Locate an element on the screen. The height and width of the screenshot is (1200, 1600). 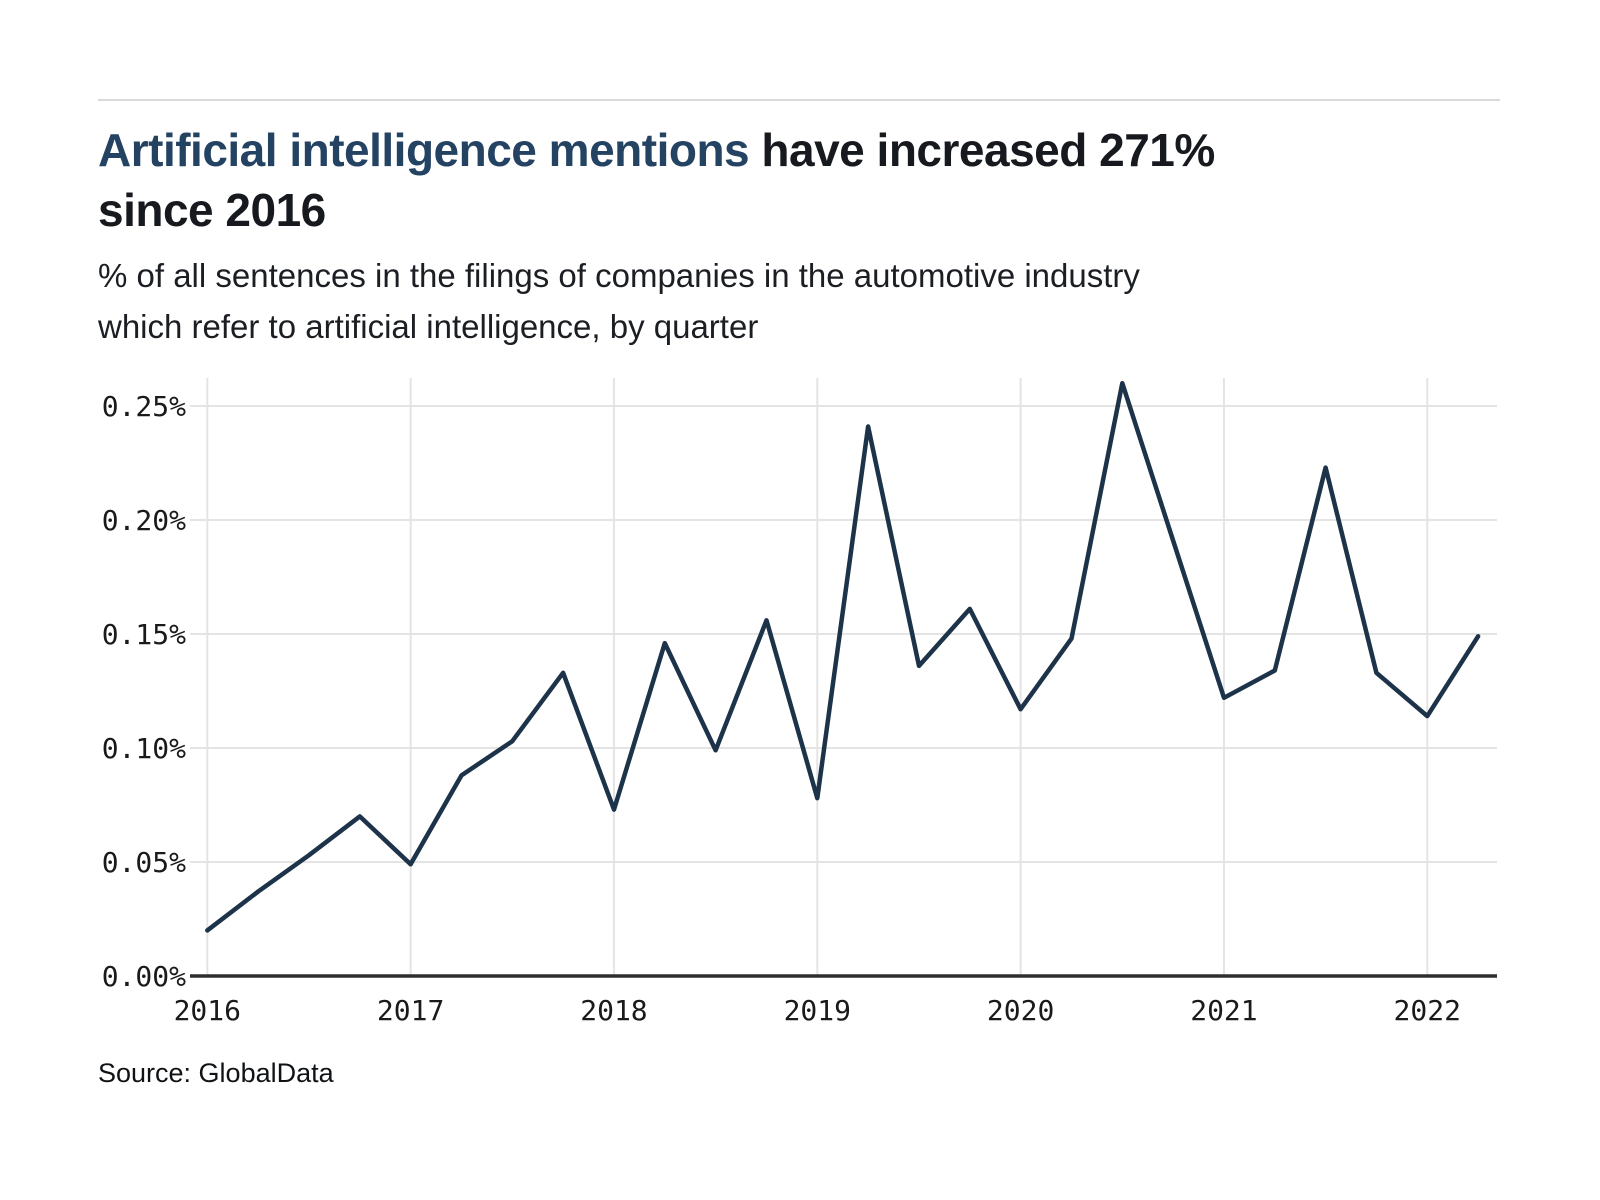
x-tick-label: 2016 is located at coordinates (207, 1010).